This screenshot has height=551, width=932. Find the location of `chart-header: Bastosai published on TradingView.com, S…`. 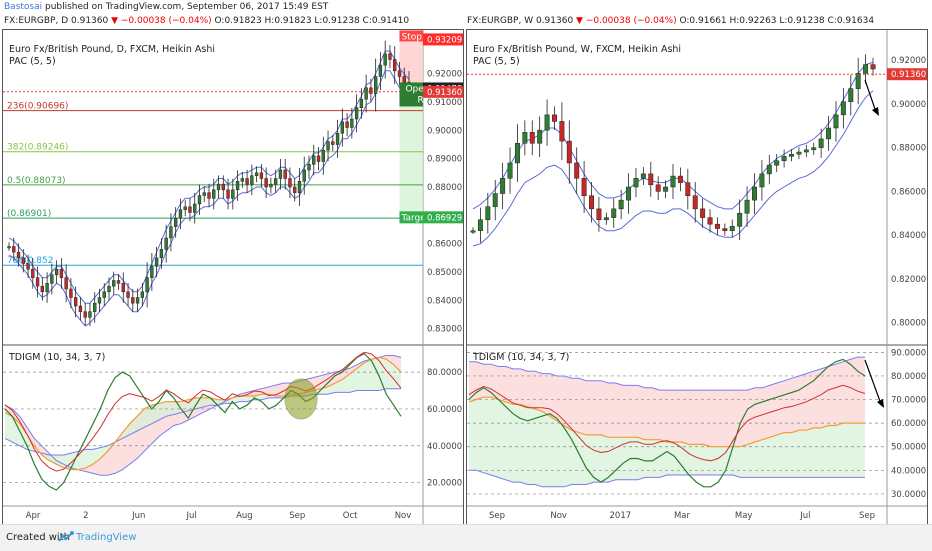

chart-header: Bastosai published on TradingView.com, S… is located at coordinates (466, 14).